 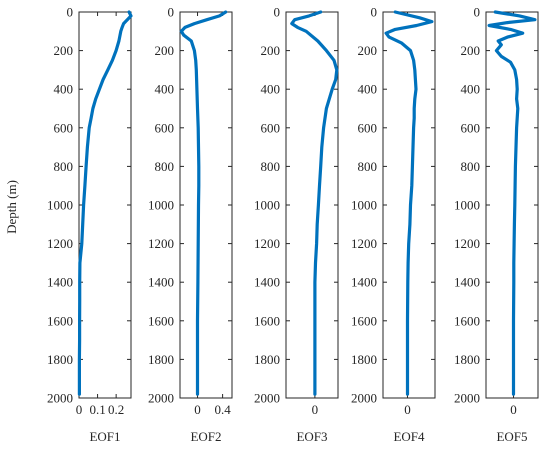 What do you see at coordinates (60, 359) in the screenshot?
I see `eof1-ytick-label: 1800` at bounding box center [60, 359].